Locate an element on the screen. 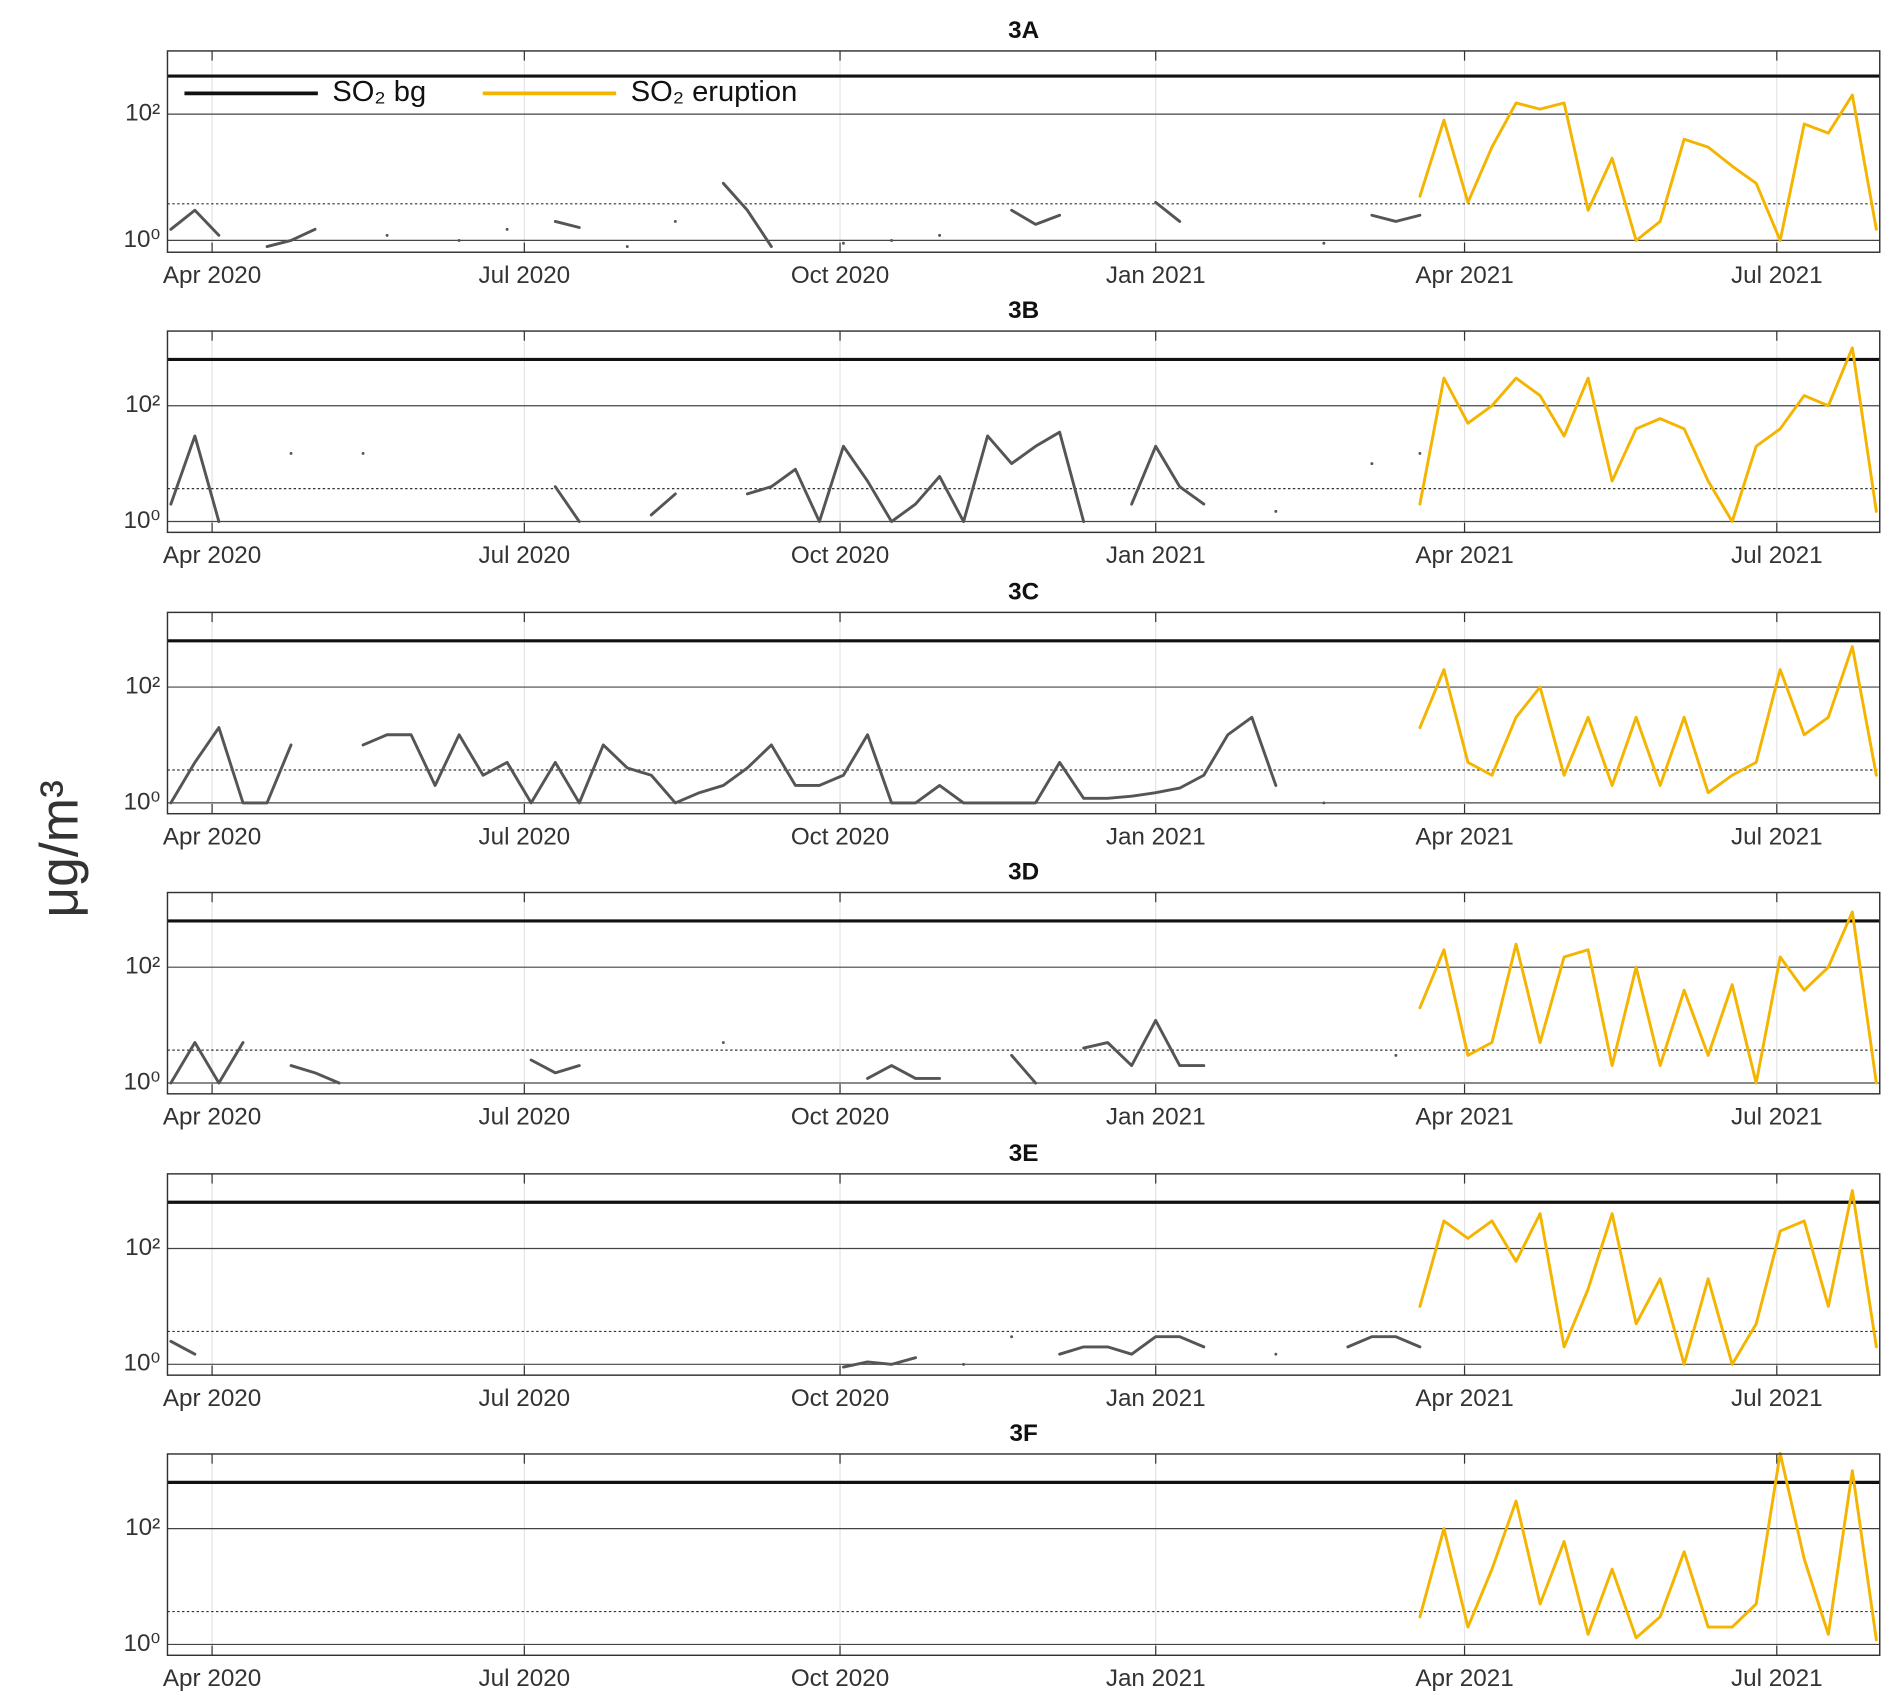 The height and width of the screenshot is (1705, 1892). panel-title: 3F is located at coordinates (1023, 1433).